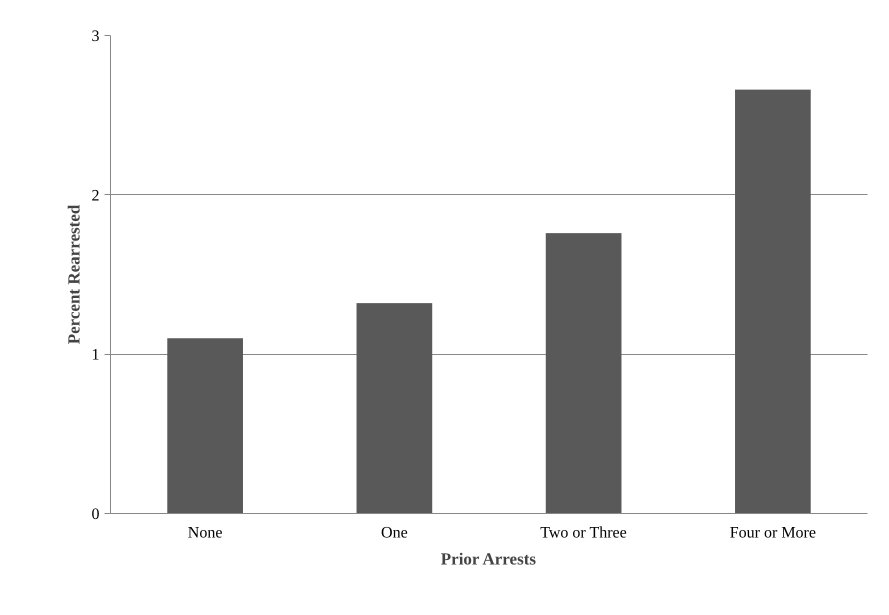  I want to click on x-tick-label: Four or More, so click(773, 533).